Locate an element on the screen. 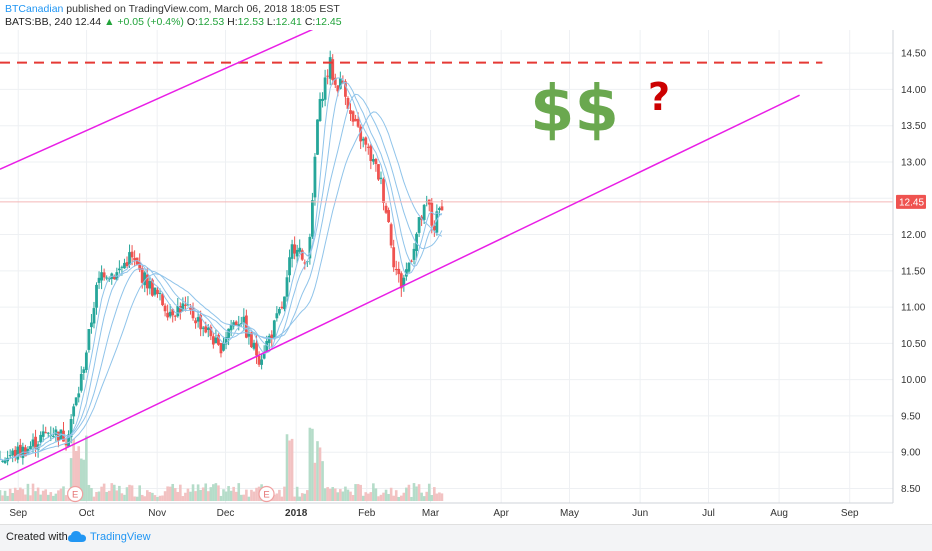 Image resolution: width=932 pixels, height=551 pixels. y-tick-label: 14.50 is located at coordinates (913, 54).